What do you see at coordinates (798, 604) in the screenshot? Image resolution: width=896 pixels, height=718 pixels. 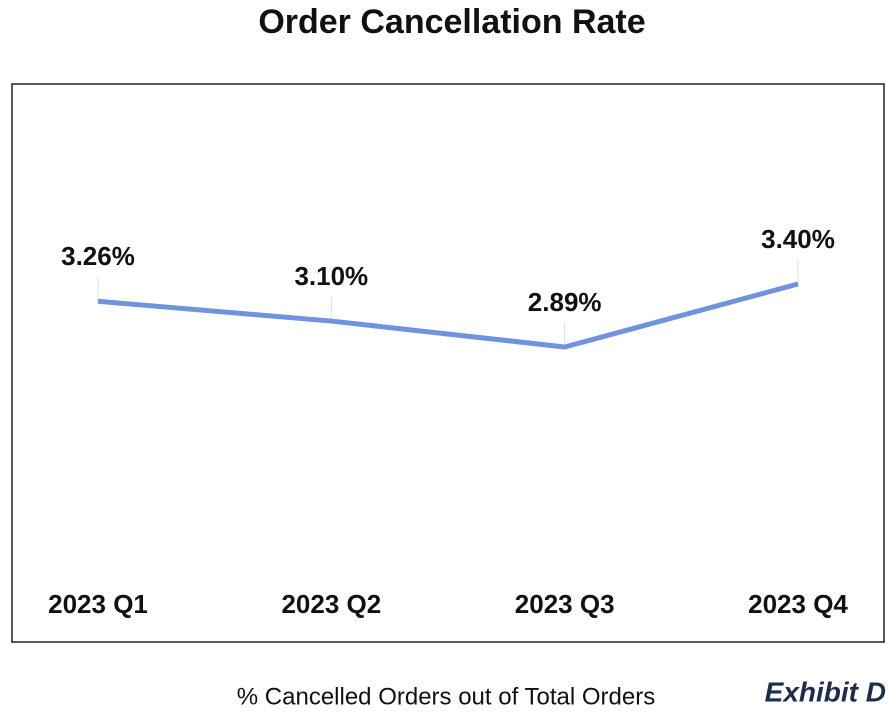 I see `x-tick-label: 2023 Q4` at bounding box center [798, 604].